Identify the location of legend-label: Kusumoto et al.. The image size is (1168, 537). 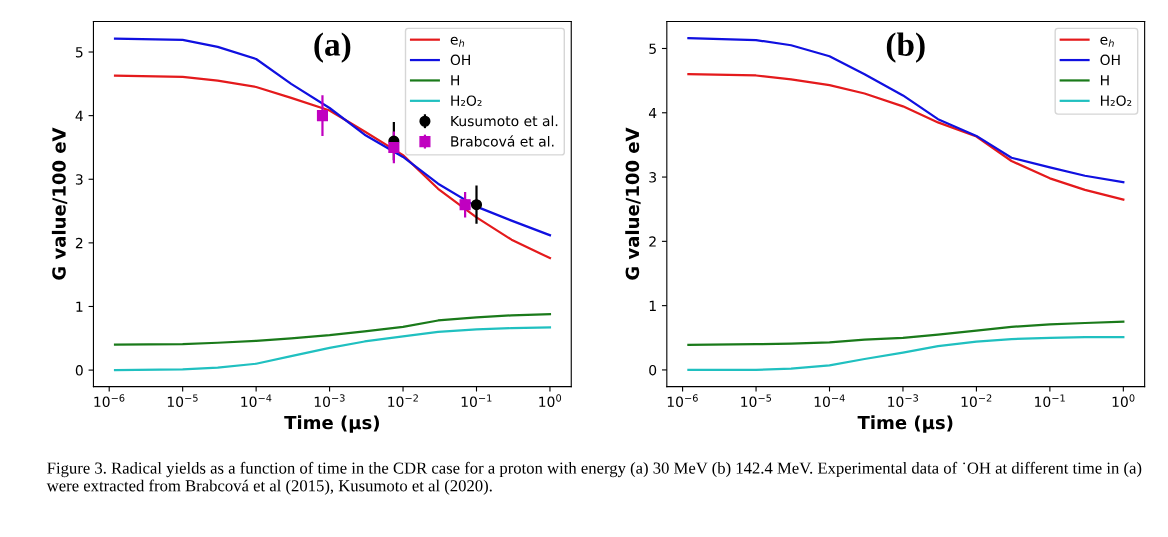
(504, 121).